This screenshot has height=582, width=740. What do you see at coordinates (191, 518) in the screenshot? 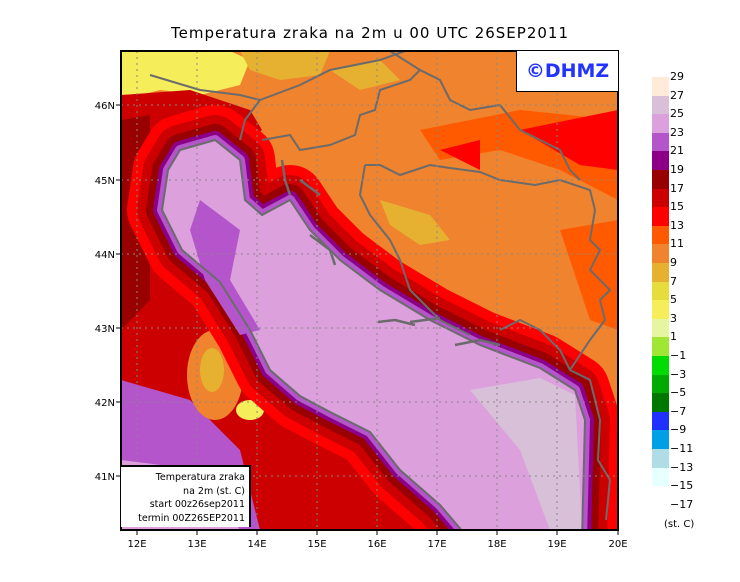
I see `info-line: termin 00Z26SEP2011` at bounding box center [191, 518].